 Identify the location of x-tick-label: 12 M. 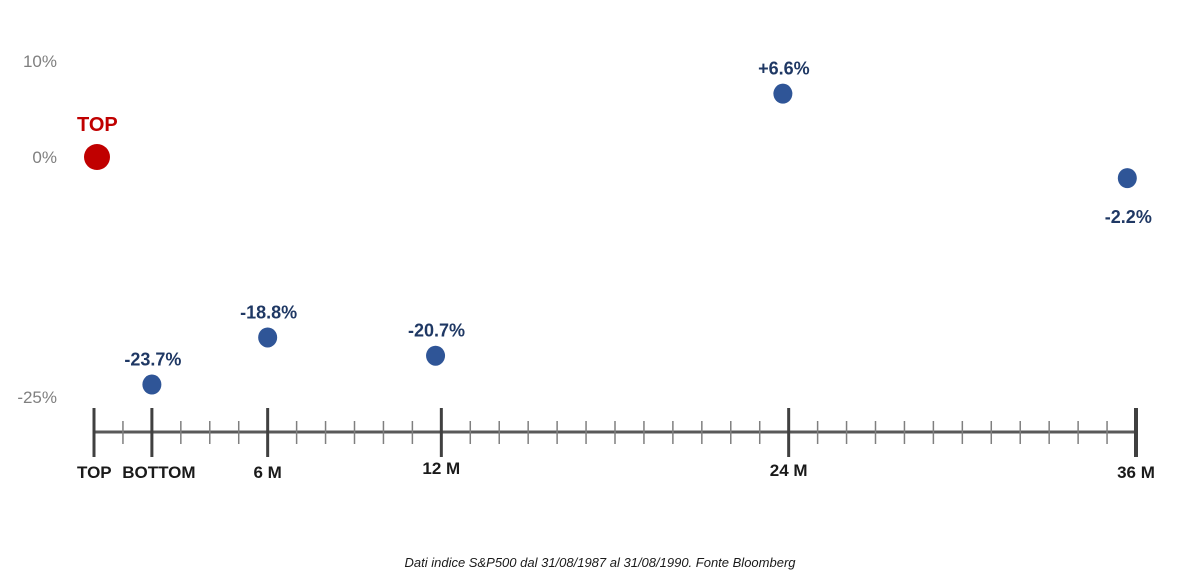
(441, 468).